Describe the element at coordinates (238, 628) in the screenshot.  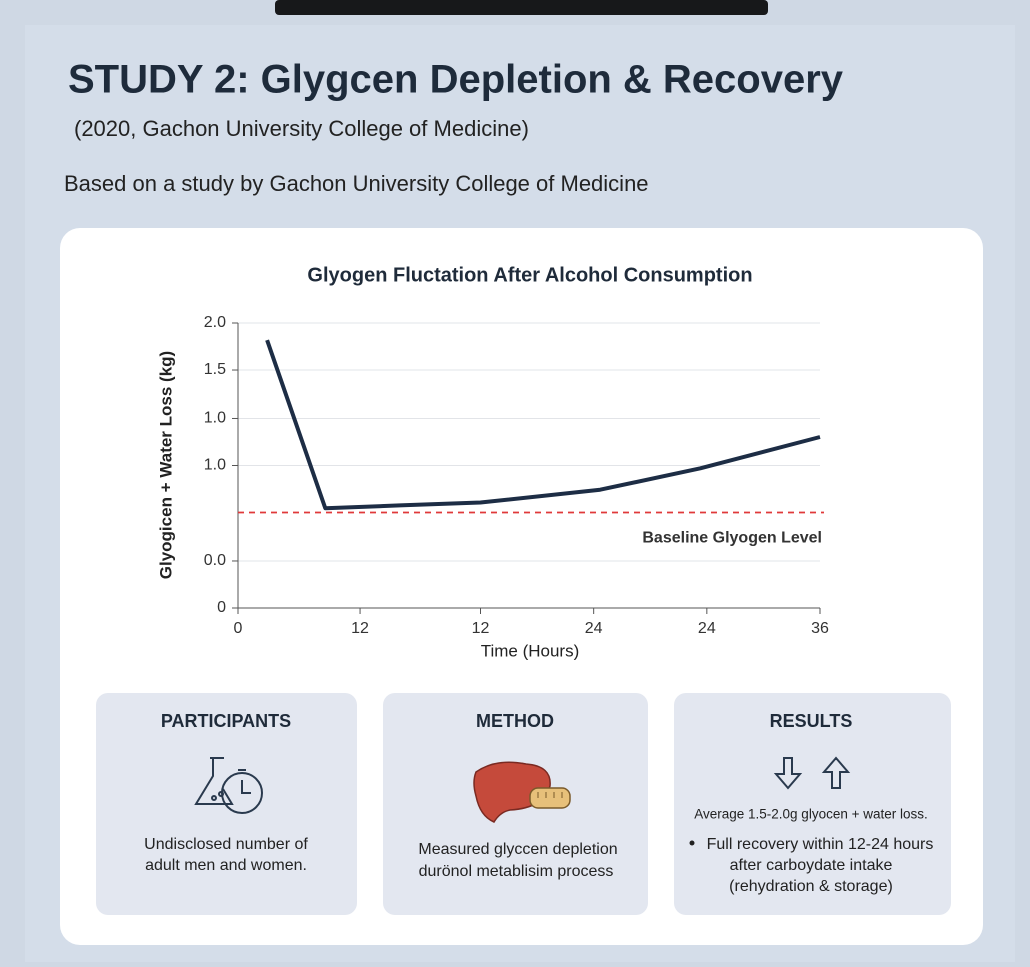
I see `x-tick-label: 0` at that location.